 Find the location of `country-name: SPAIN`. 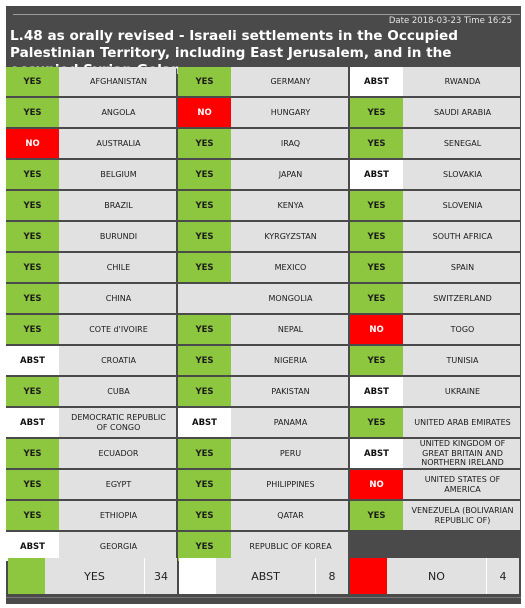

country-name: SPAIN is located at coordinates (462, 267).